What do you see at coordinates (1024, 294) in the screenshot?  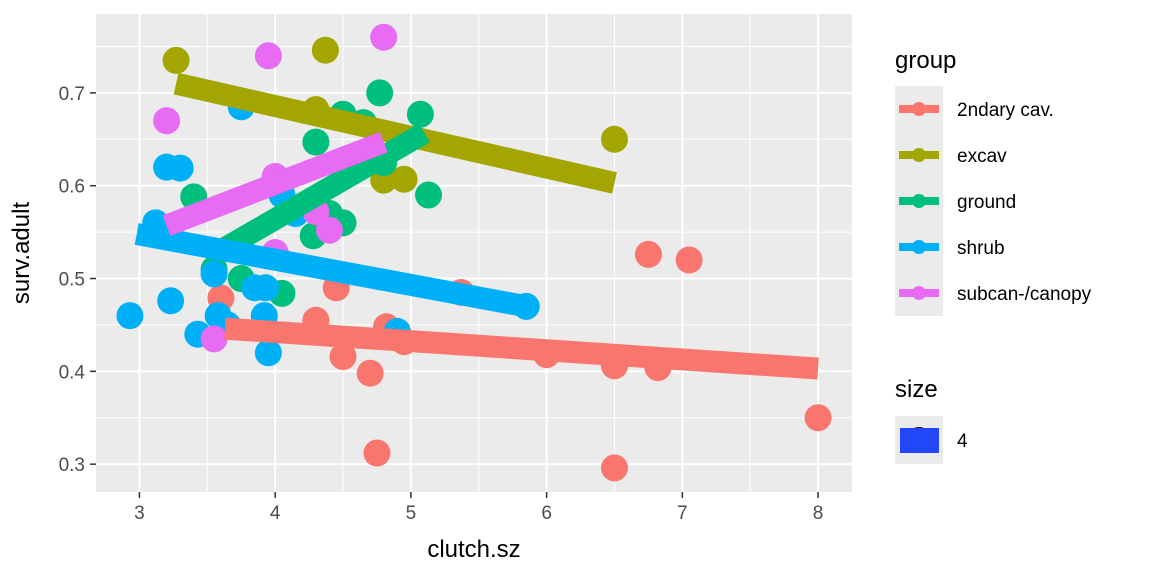 I see `legend-label: subcan-/canopy` at bounding box center [1024, 294].